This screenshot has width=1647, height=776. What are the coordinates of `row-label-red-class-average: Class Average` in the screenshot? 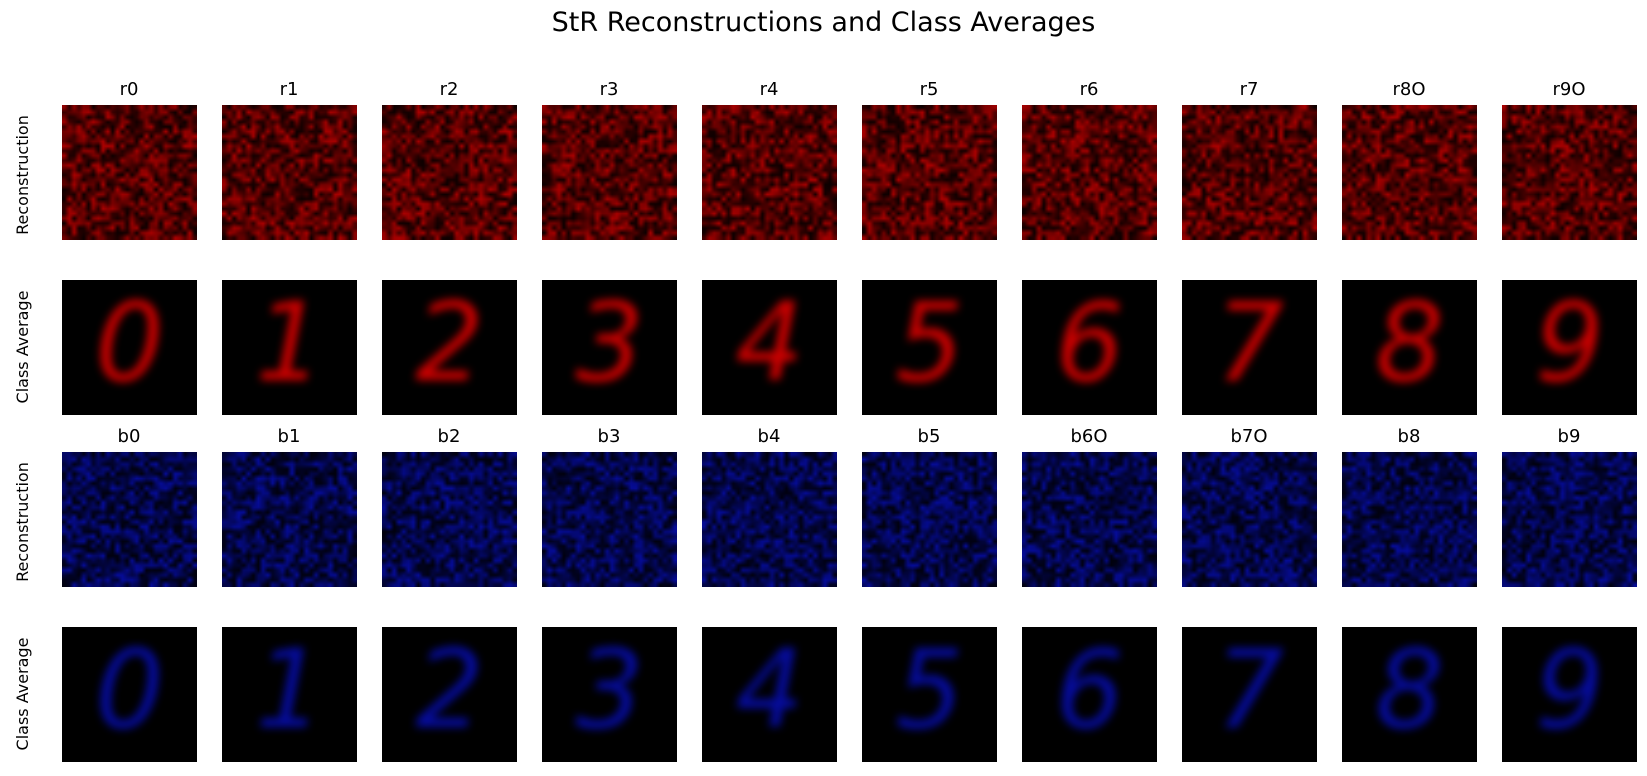 It's located at (22, 347).